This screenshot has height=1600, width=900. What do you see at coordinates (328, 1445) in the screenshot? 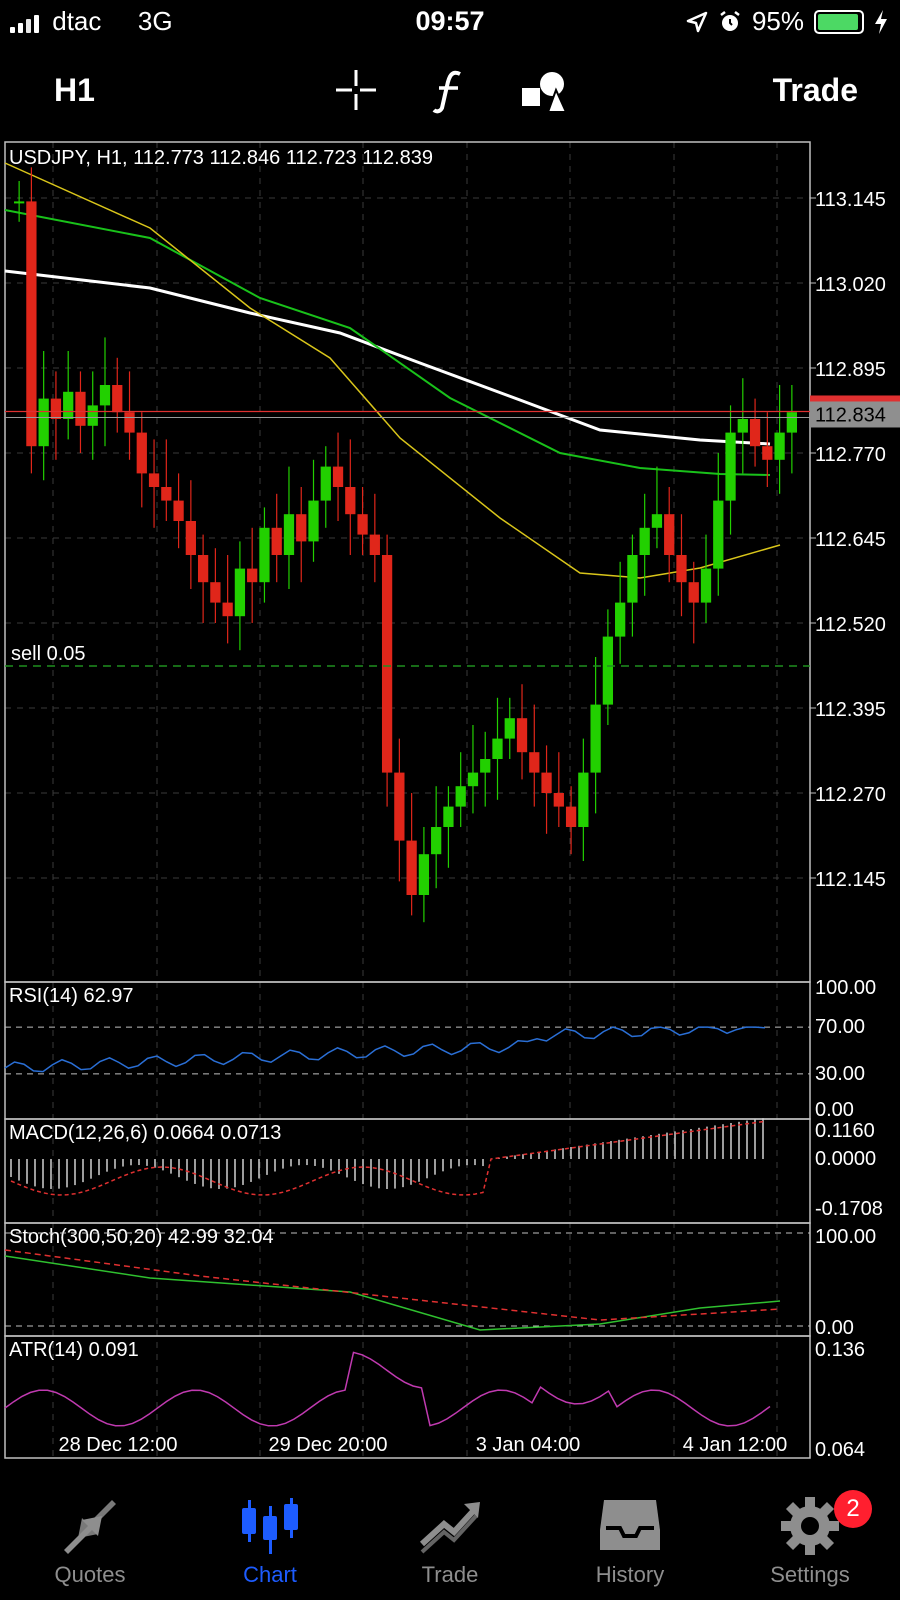
I see `time-tick-label: 29 Dec 20:00` at bounding box center [328, 1445].